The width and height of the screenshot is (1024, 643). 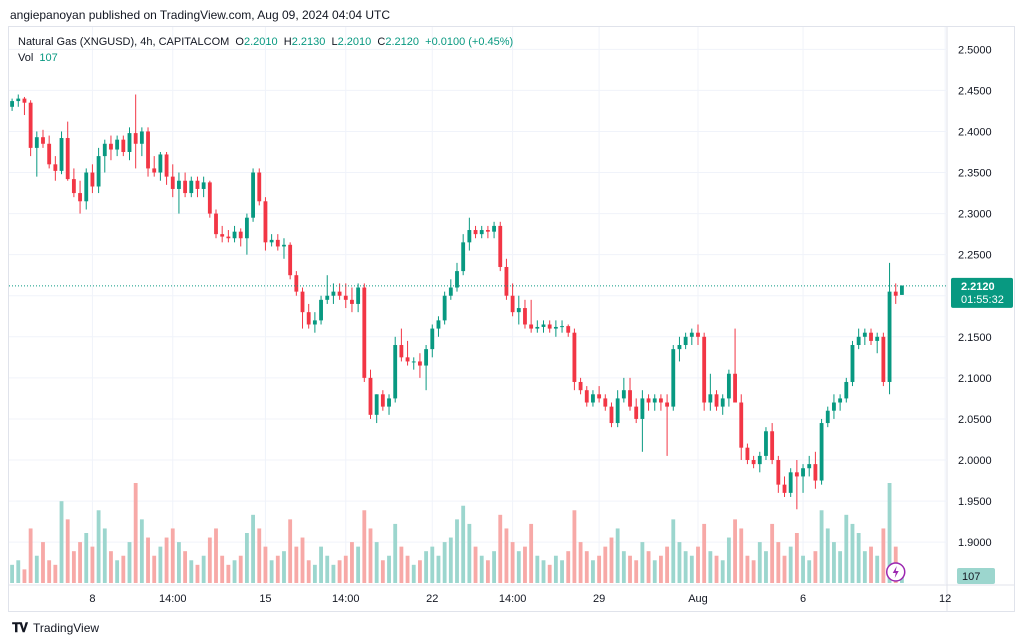 I want to click on y-tick-label: 2.4500, so click(x=975, y=91).